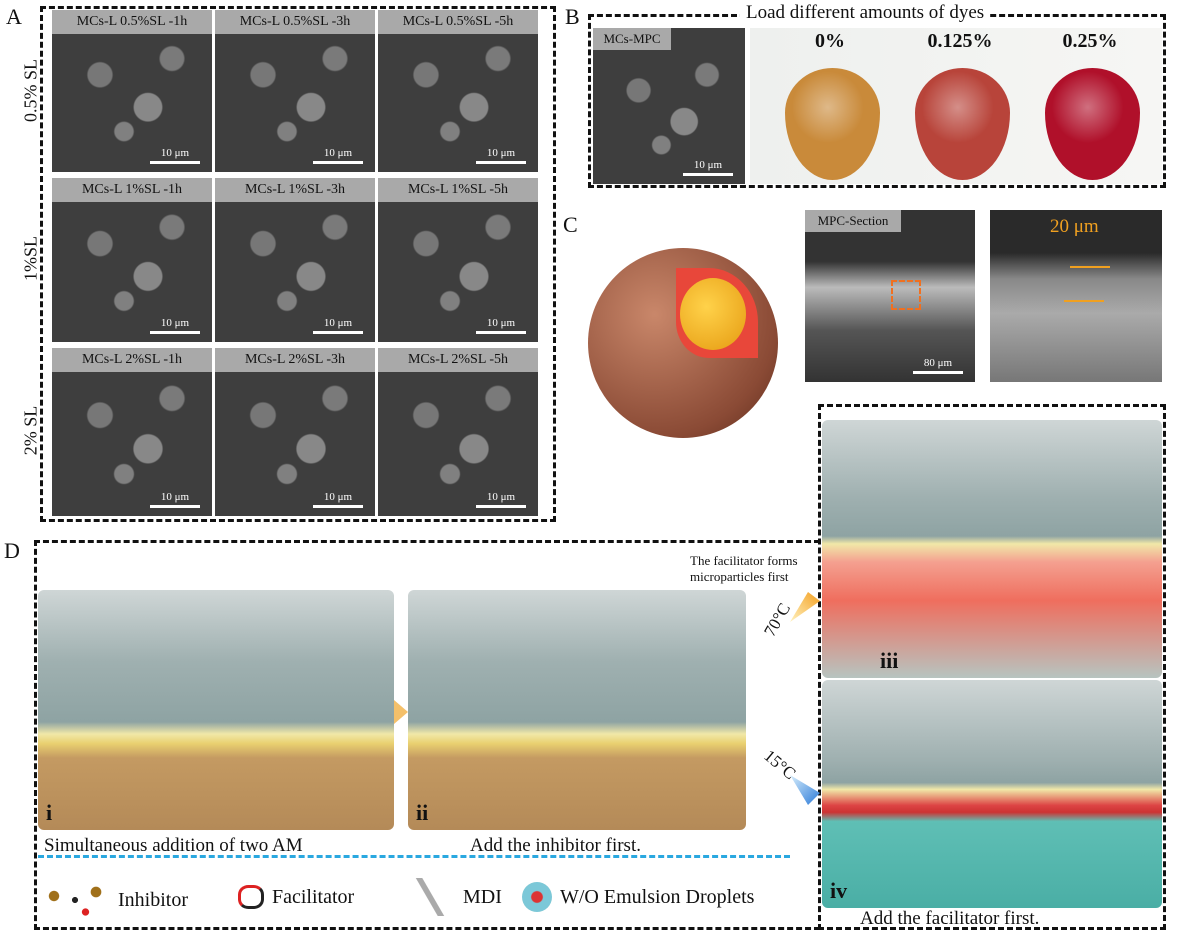 This screenshot has height=932, width=1177. I want to click on annotation-line2: microparticles first, so click(739, 576).